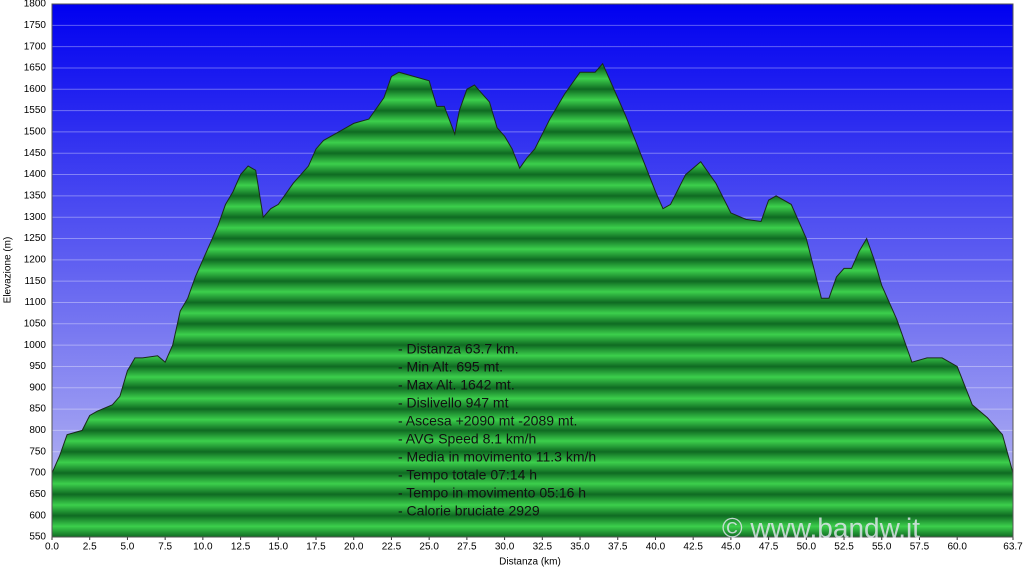 Image resolution: width=1024 pixels, height=570 pixels. Describe the element at coordinates (35, 281) in the screenshot. I see `y-tick-label: 1150` at that location.